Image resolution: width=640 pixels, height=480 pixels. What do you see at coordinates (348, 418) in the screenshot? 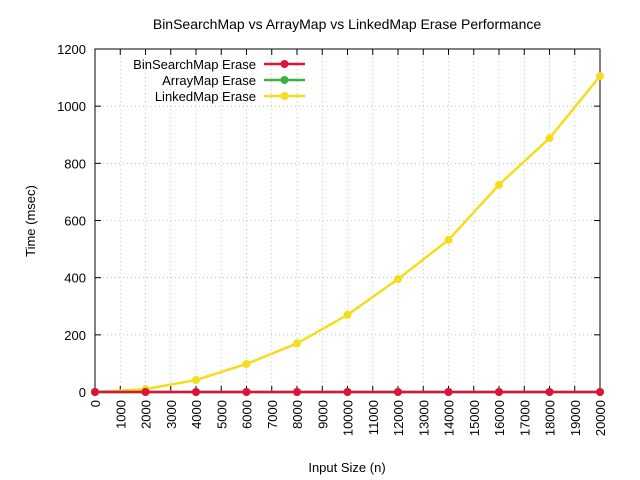
I see `x-tick-label: 10000` at bounding box center [348, 418].